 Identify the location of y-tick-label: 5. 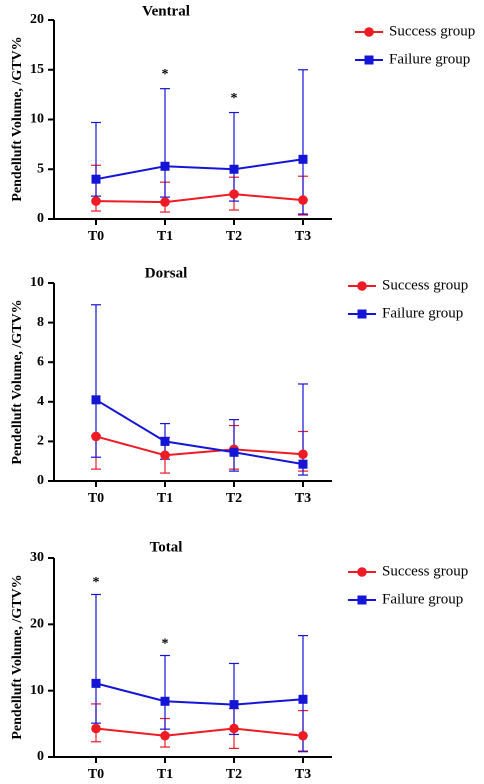
(40, 168).